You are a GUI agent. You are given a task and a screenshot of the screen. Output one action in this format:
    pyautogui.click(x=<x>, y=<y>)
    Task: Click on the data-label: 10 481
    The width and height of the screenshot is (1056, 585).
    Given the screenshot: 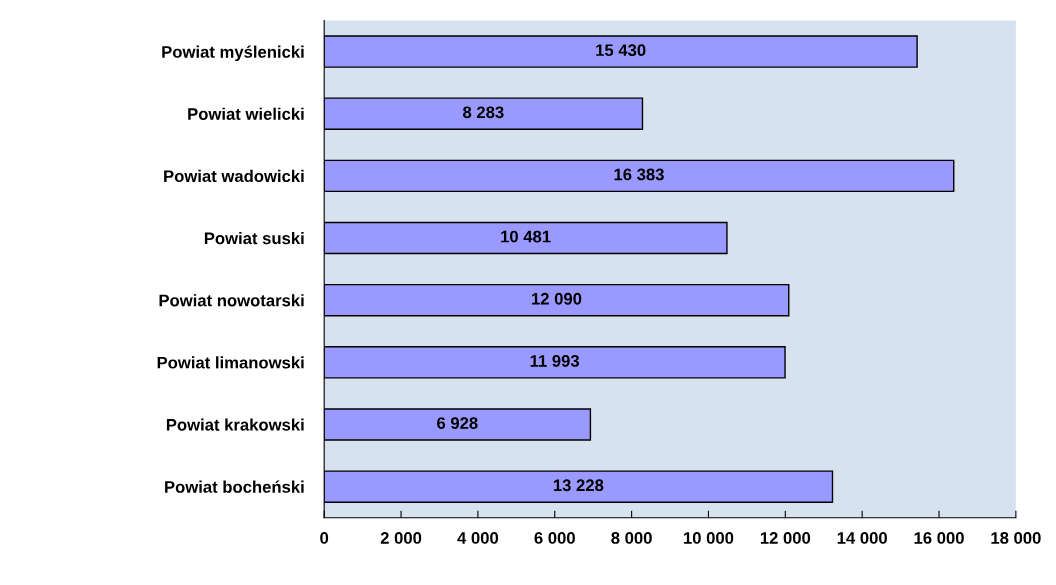 What is the action you would take?
    pyautogui.click(x=526, y=236)
    